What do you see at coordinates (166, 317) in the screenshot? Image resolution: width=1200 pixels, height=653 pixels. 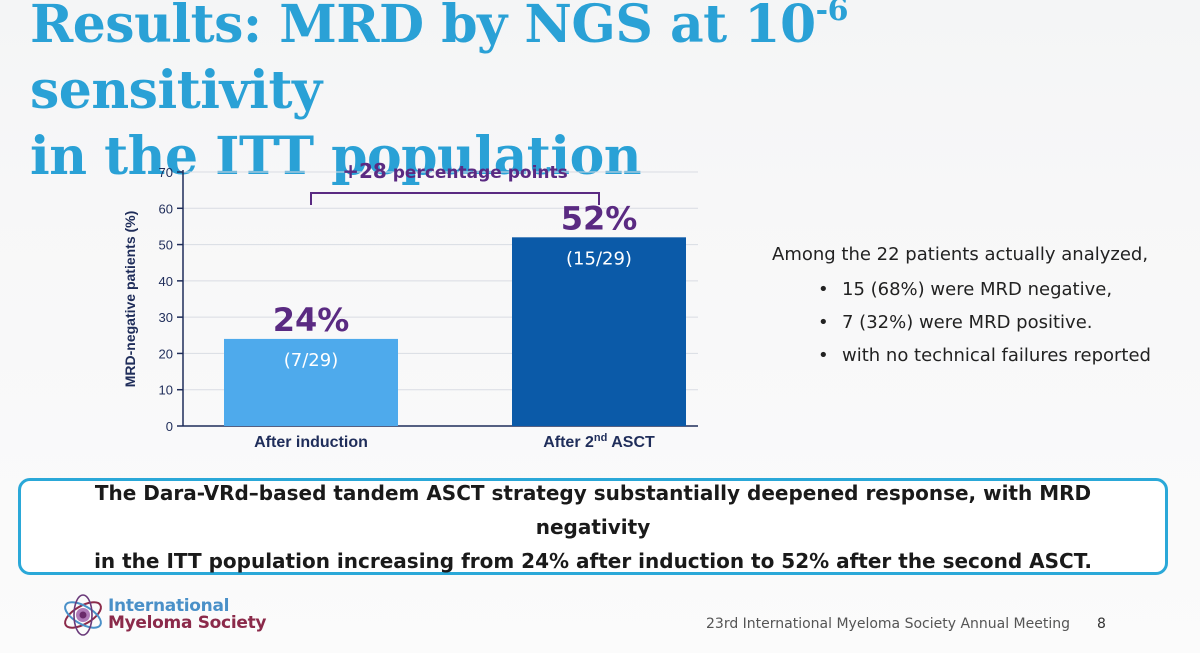 I see `y-tick-label: 30` at bounding box center [166, 317].